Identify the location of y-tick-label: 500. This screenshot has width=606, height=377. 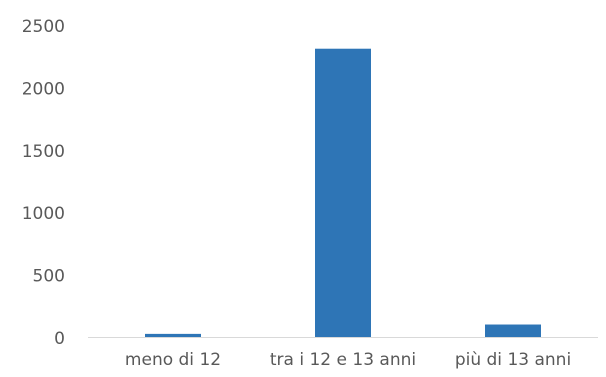
(49, 277).